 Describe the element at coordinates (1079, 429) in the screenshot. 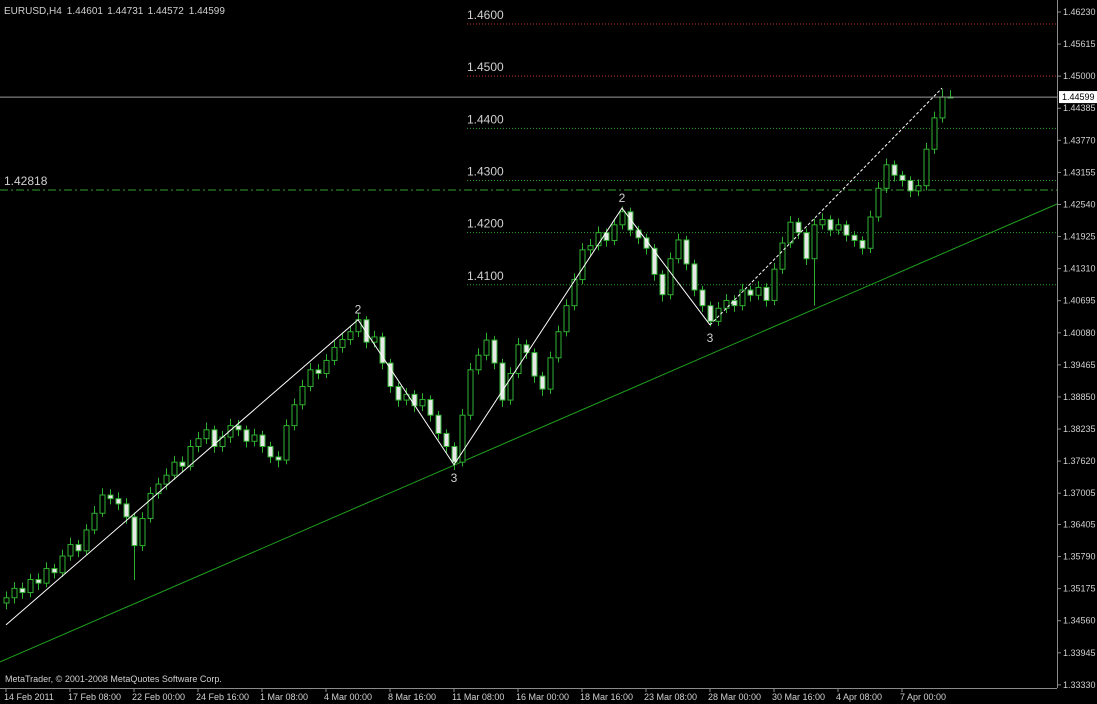

I see `y-tick-label: 1.38235` at that location.